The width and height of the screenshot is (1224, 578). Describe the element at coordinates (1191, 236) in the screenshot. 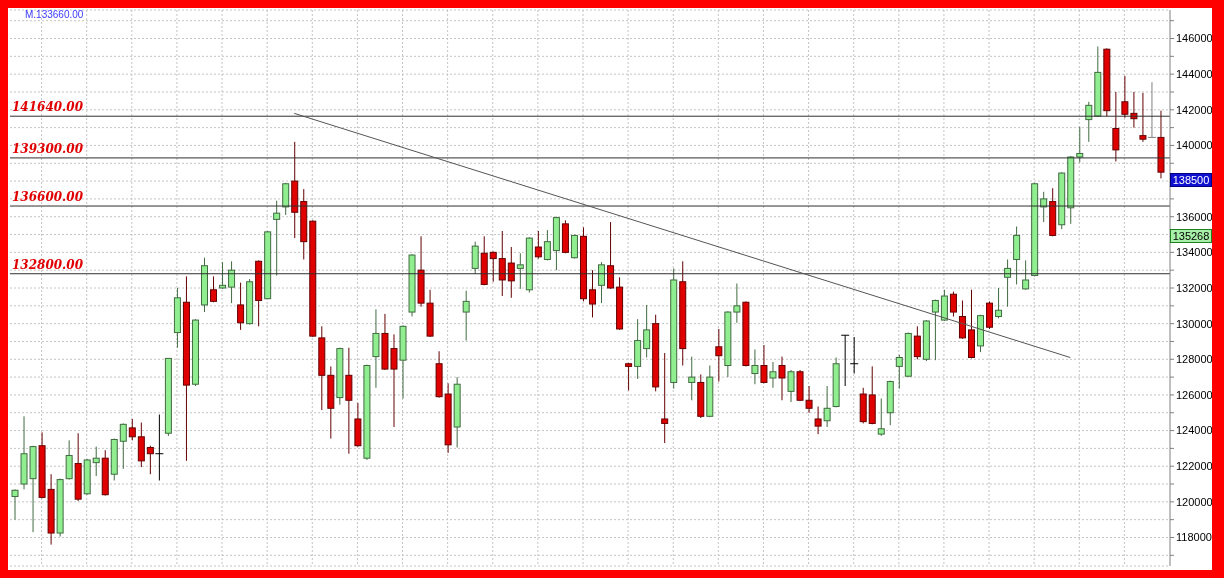

I see `text: 135268` at that location.